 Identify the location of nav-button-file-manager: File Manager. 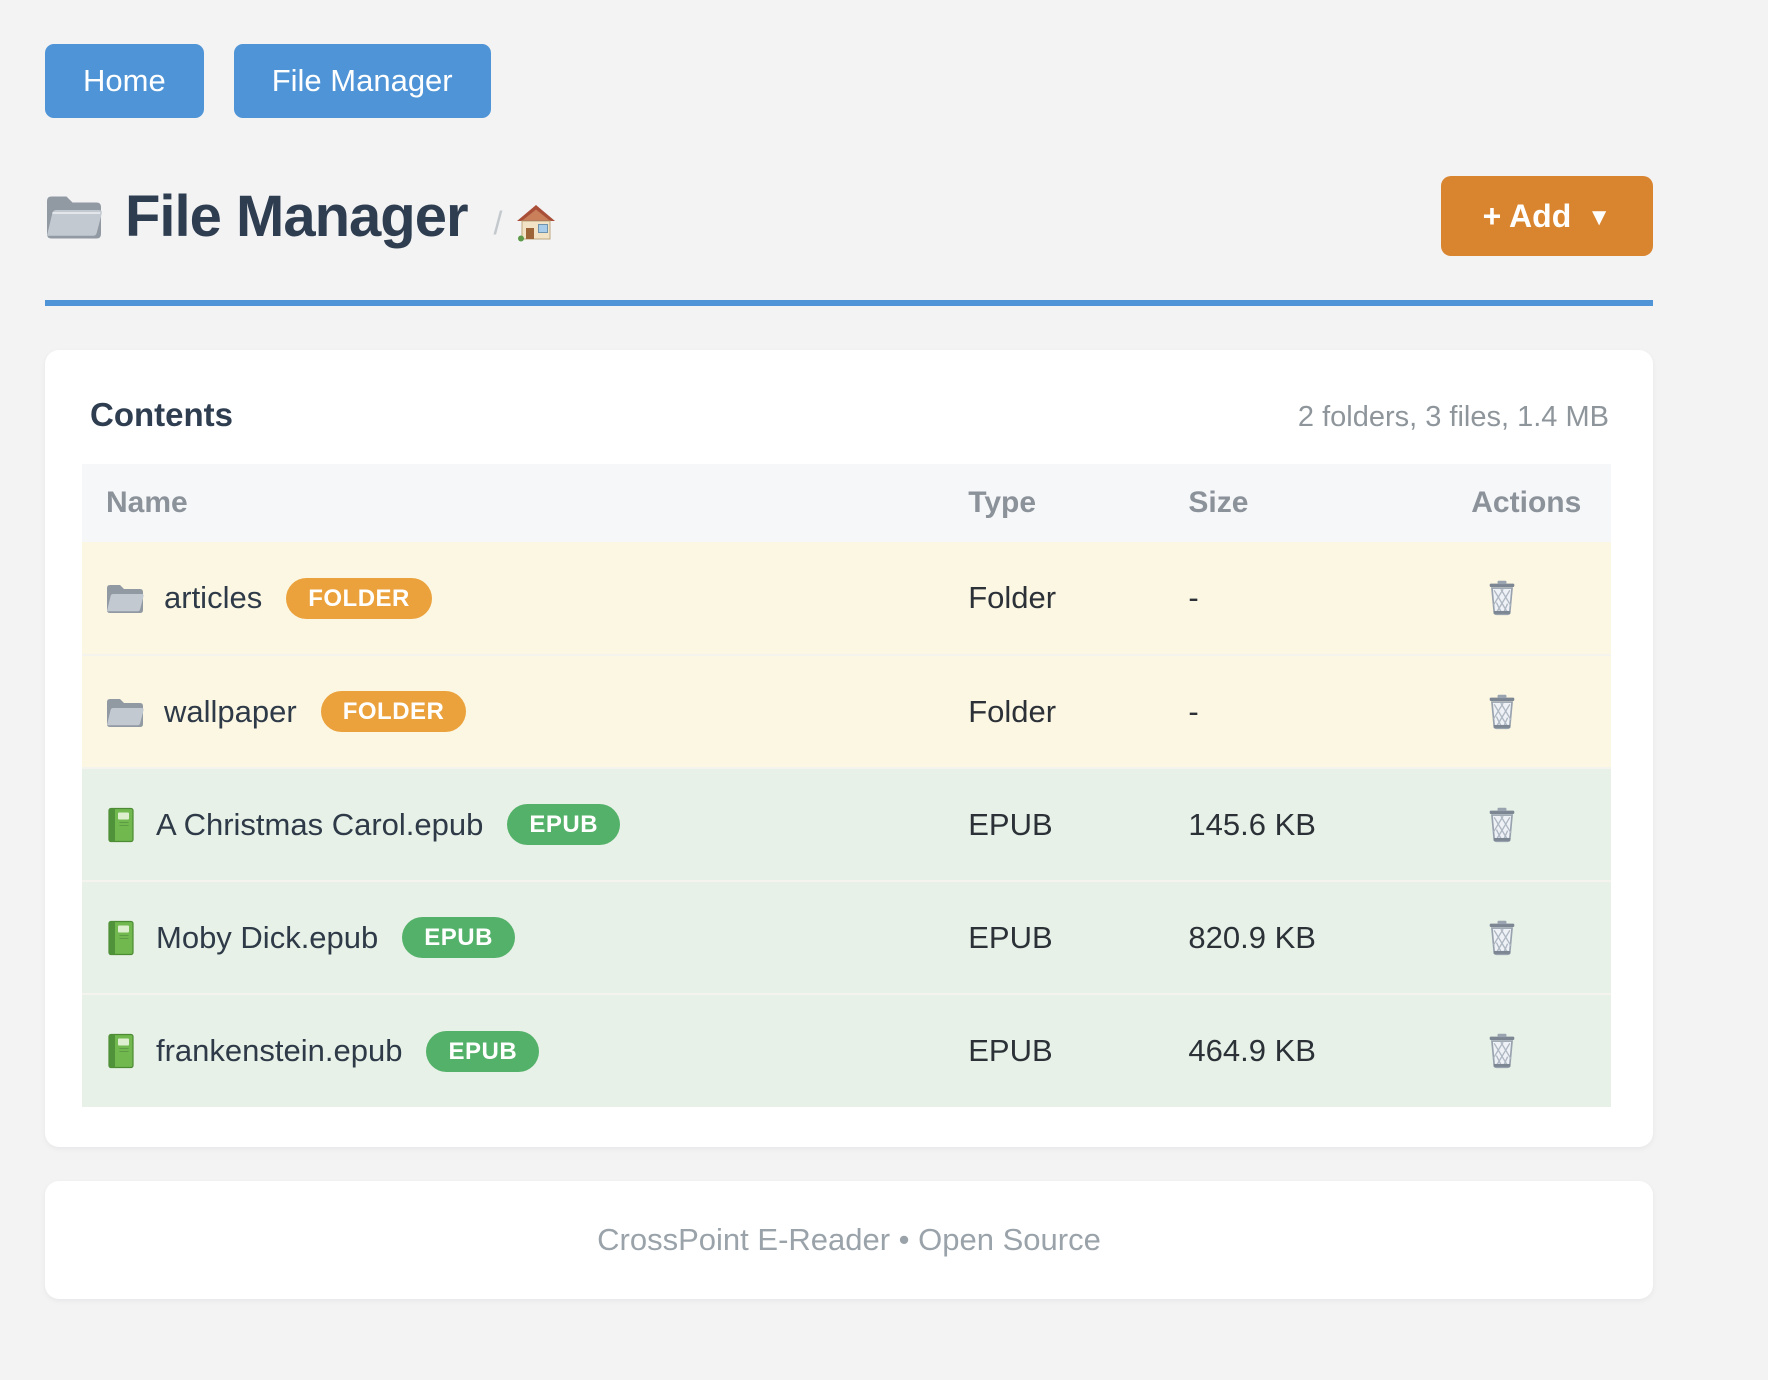
(362, 81).